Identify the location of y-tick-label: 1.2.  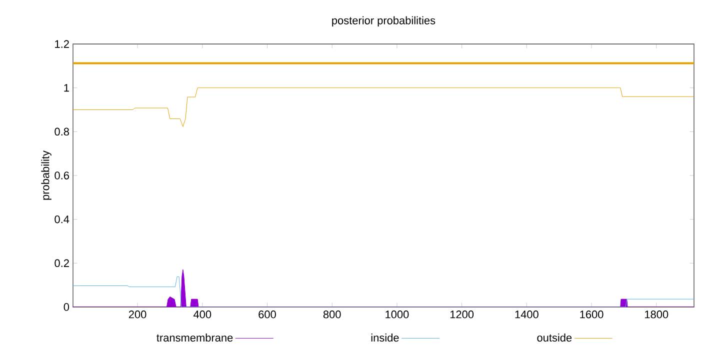
(62, 44).